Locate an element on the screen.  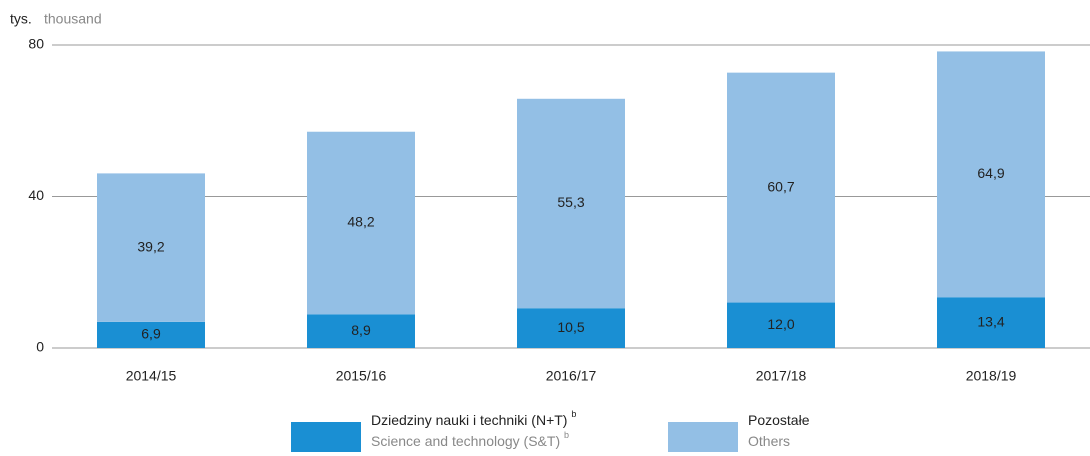
y-axis-label-en: thousand is located at coordinates (73, 19).